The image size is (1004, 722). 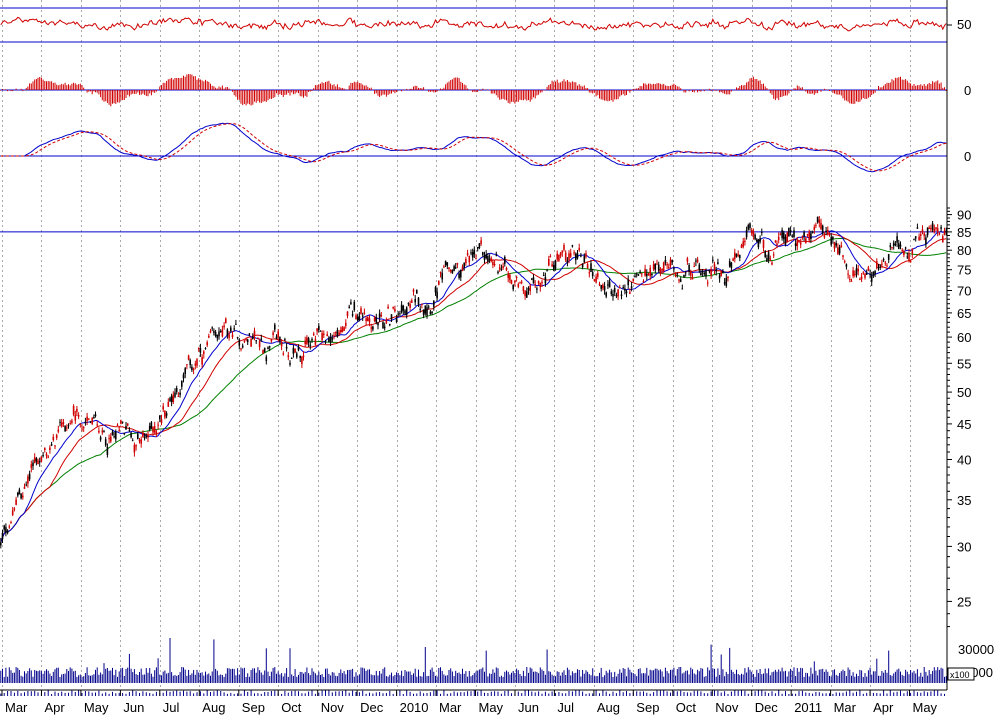 I want to click on macd-line, so click(x=473, y=147).